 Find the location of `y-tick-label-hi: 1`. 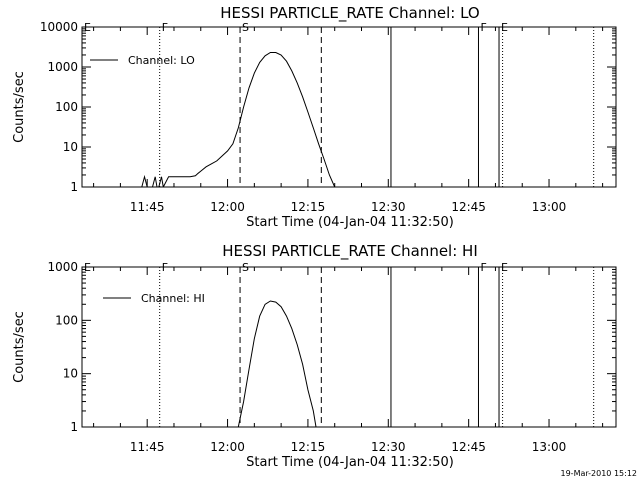

y-tick-label-hi: 1 is located at coordinates (74, 427).